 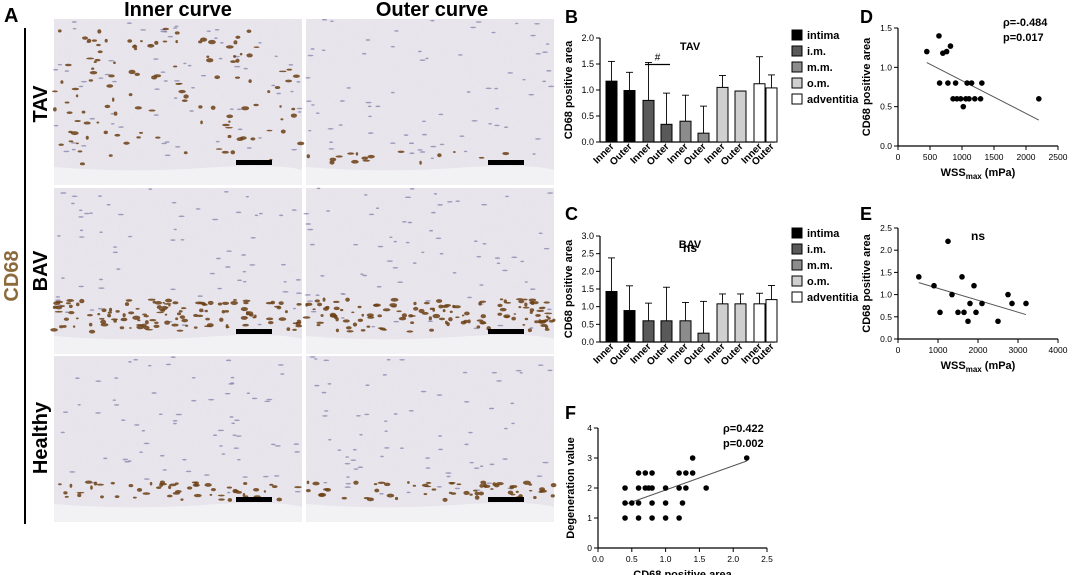 What do you see at coordinates (41, 104) in the screenshot?
I see `row-label-tav: TAV` at bounding box center [41, 104].